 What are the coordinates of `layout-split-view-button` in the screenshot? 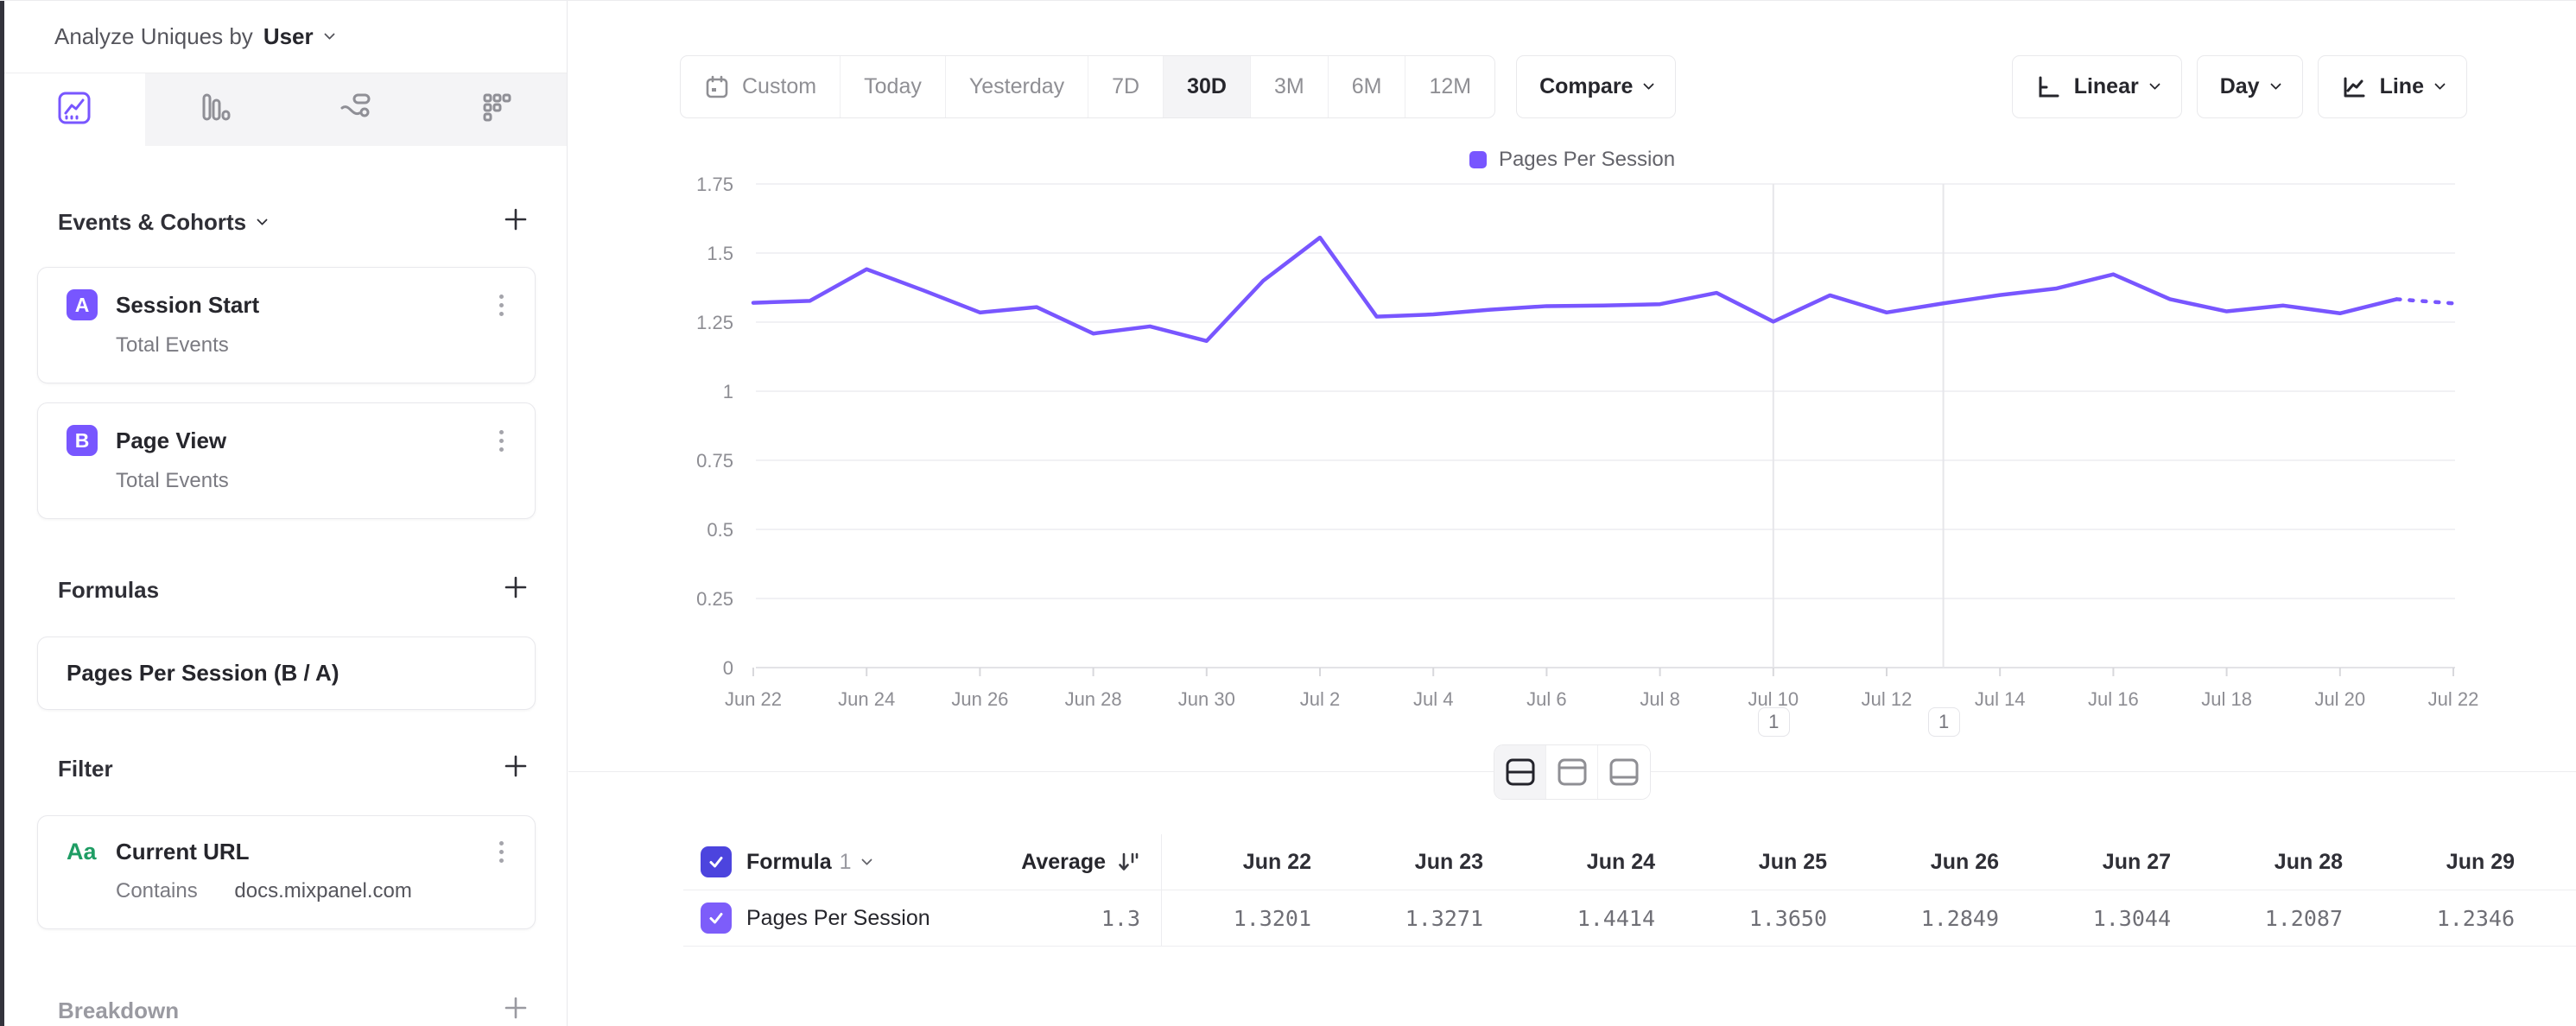 It's located at (1520, 772).